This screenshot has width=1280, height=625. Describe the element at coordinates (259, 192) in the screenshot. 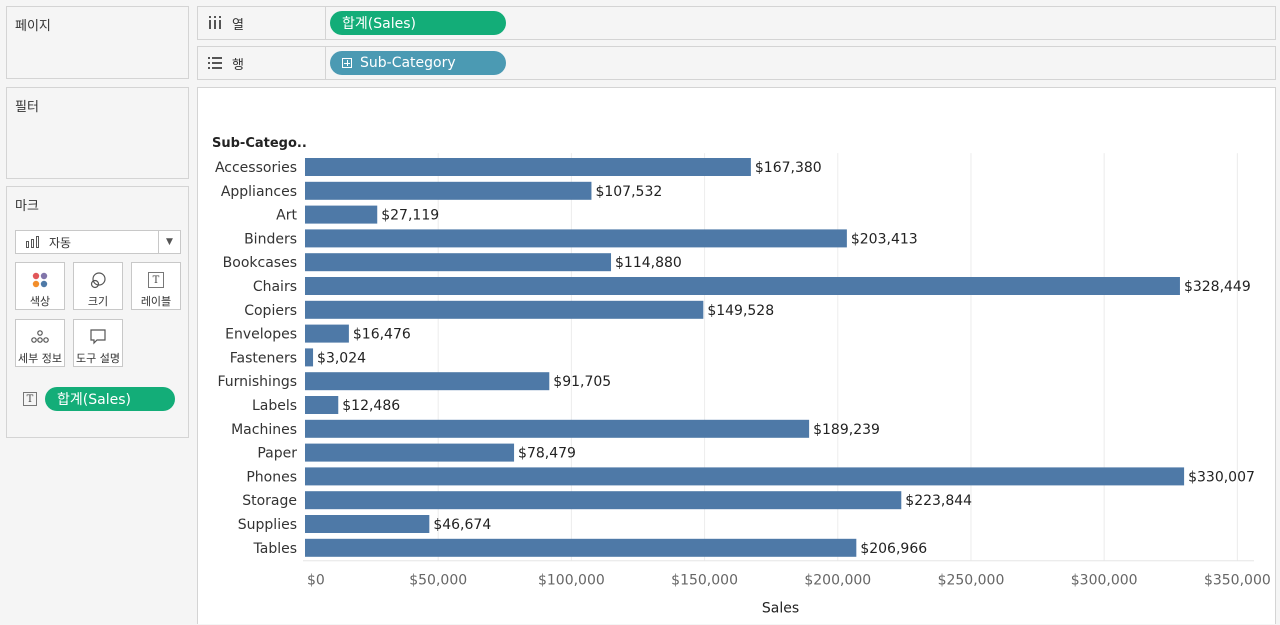

I see `category-label: Appliances` at that location.